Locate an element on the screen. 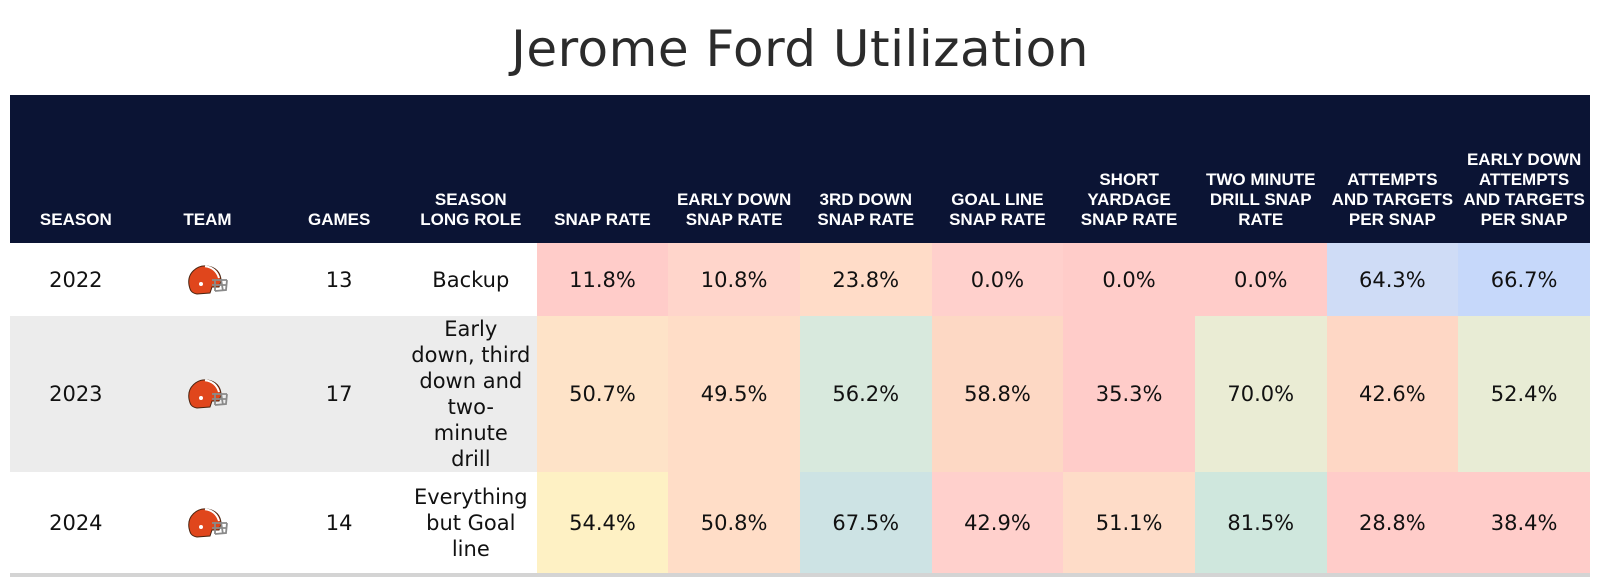 The height and width of the screenshot is (585, 1600). 3rd-down-snap-rate-cell: 23.8% is located at coordinates (865, 279).